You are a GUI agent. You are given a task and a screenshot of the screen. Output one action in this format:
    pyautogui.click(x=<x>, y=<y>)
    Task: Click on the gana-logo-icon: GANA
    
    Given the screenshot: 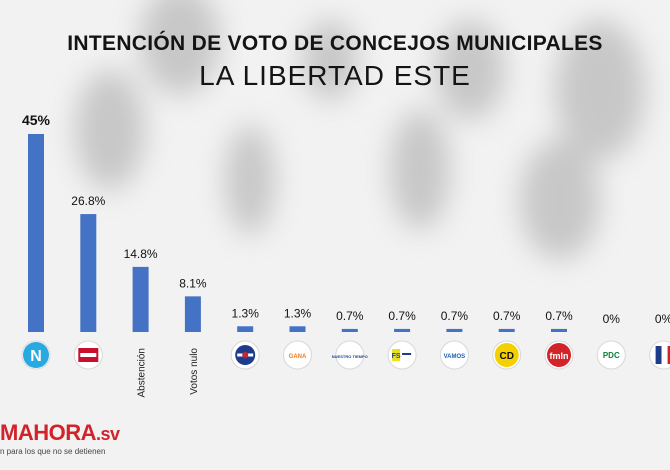 What is the action you would take?
    pyautogui.click(x=297, y=355)
    